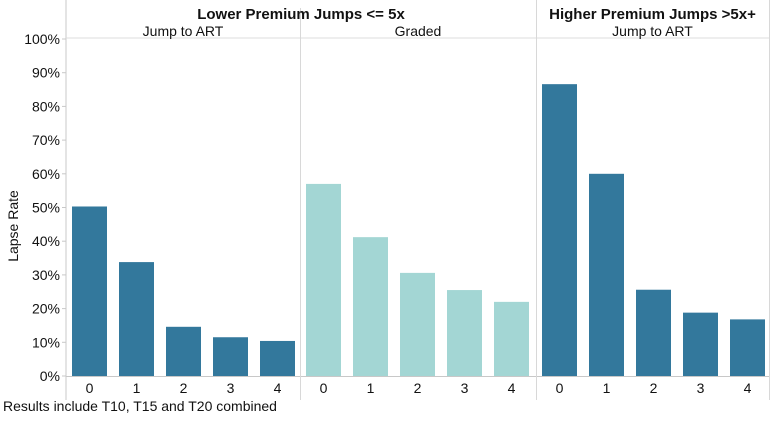  Describe the element at coordinates (46, 73) in the screenshot. I see `y-tick-label: 90%` at that location.